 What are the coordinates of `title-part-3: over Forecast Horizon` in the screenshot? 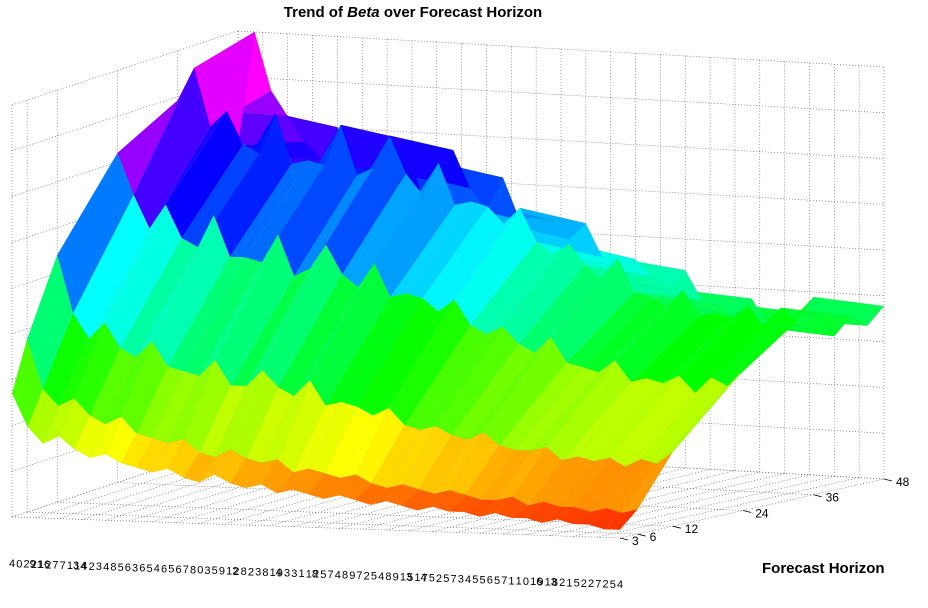 It's located at (461, 12).